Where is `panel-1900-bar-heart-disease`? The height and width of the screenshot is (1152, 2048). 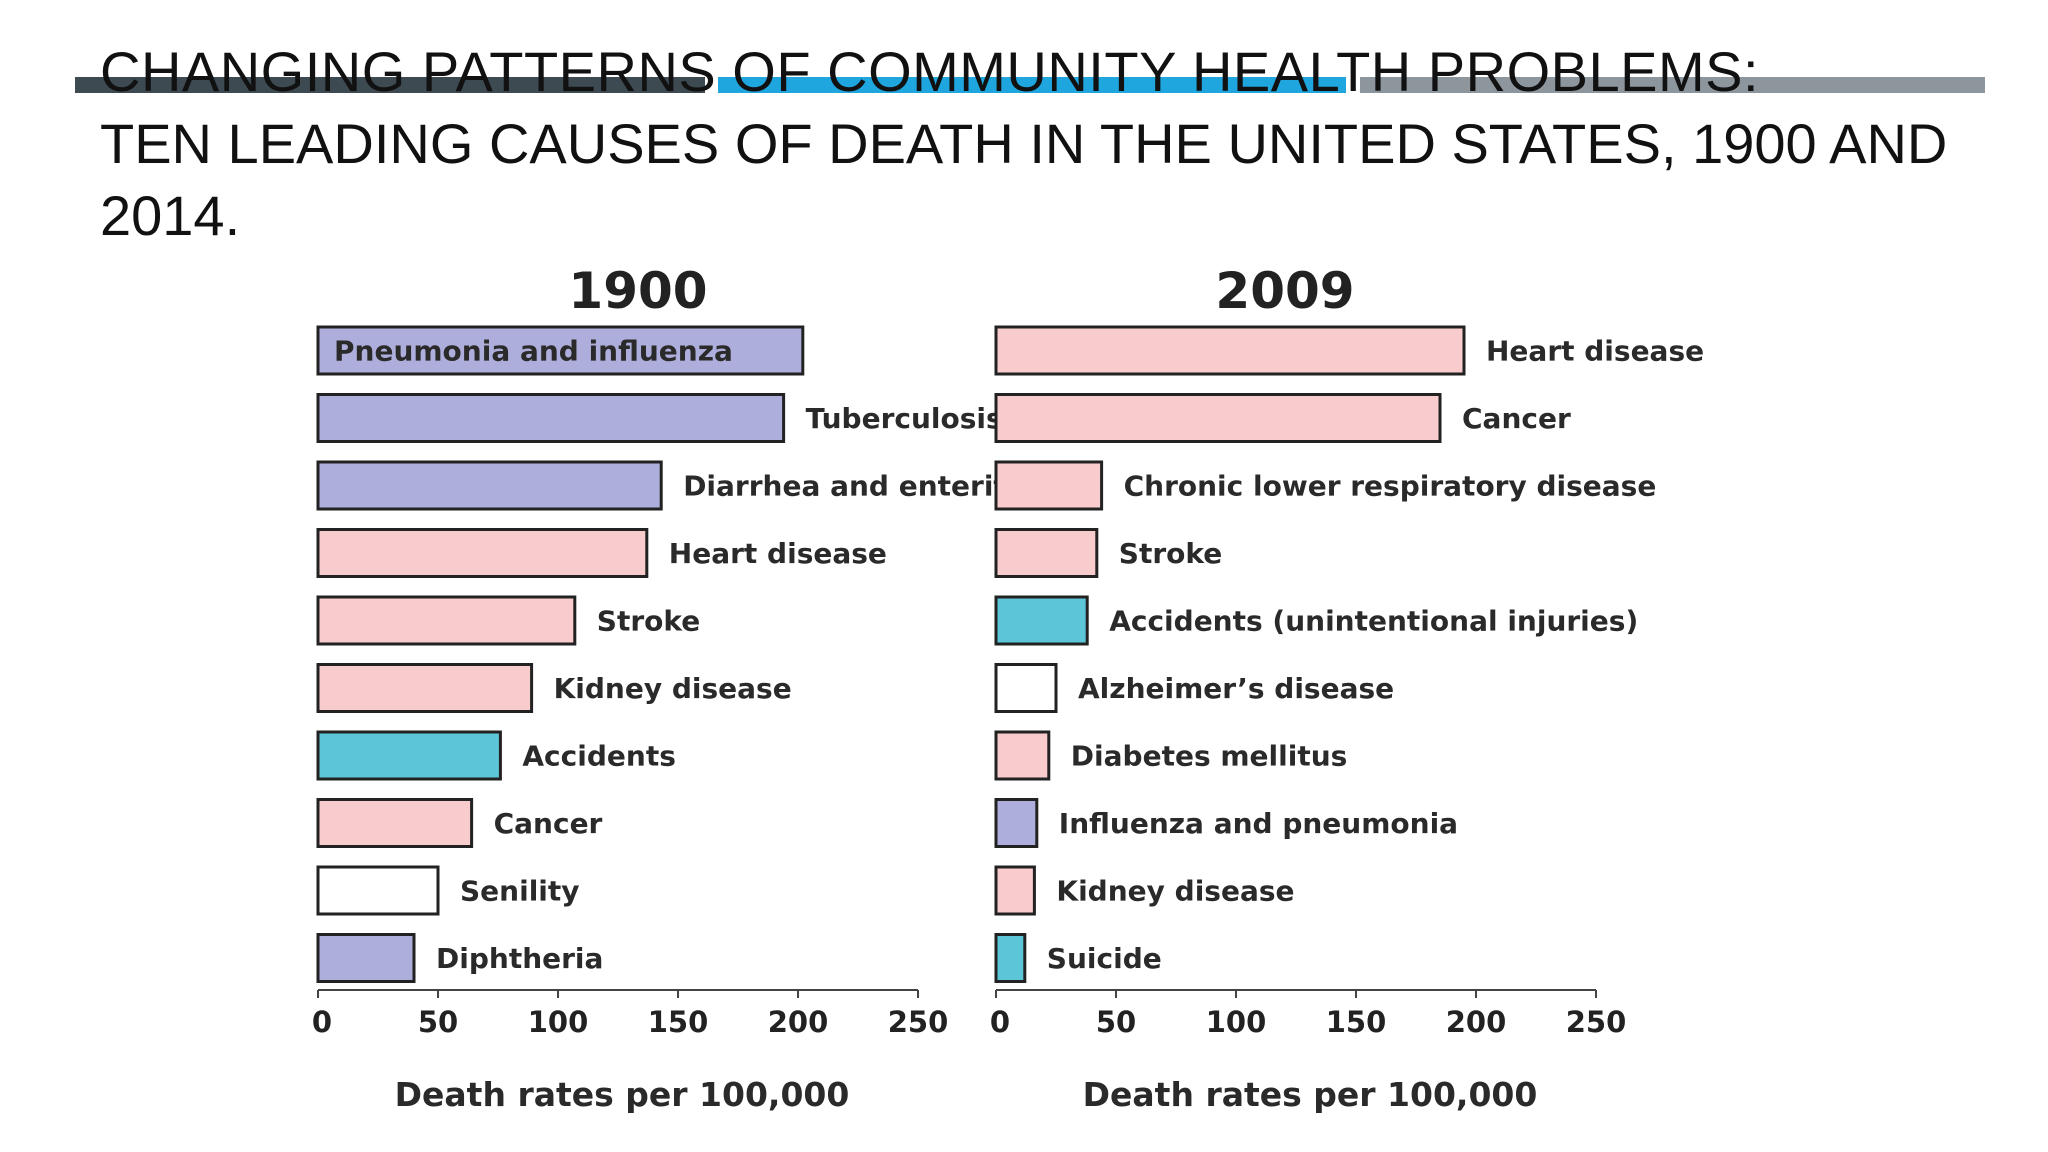 panel-1900-bar-heart-disease is located at coordinates (482, 553).